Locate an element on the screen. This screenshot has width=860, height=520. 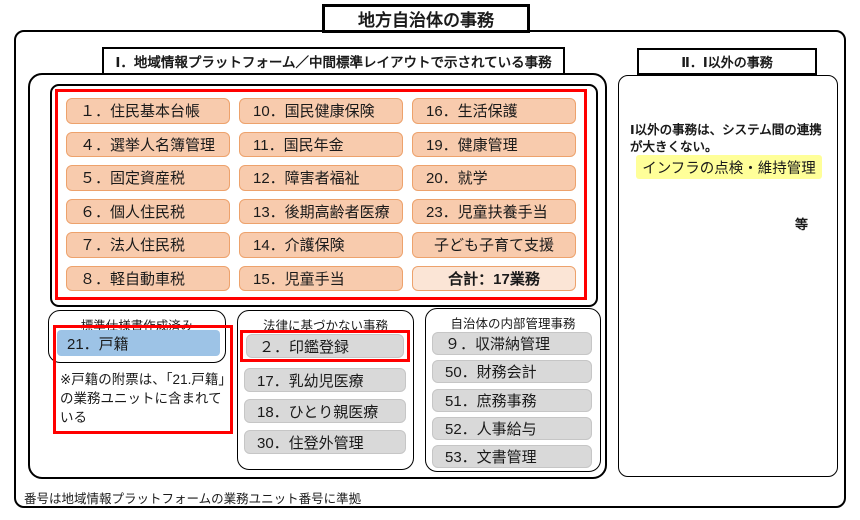
task-item-kodomo: 子ども子育て支援 is located at coordinates (494, 245).